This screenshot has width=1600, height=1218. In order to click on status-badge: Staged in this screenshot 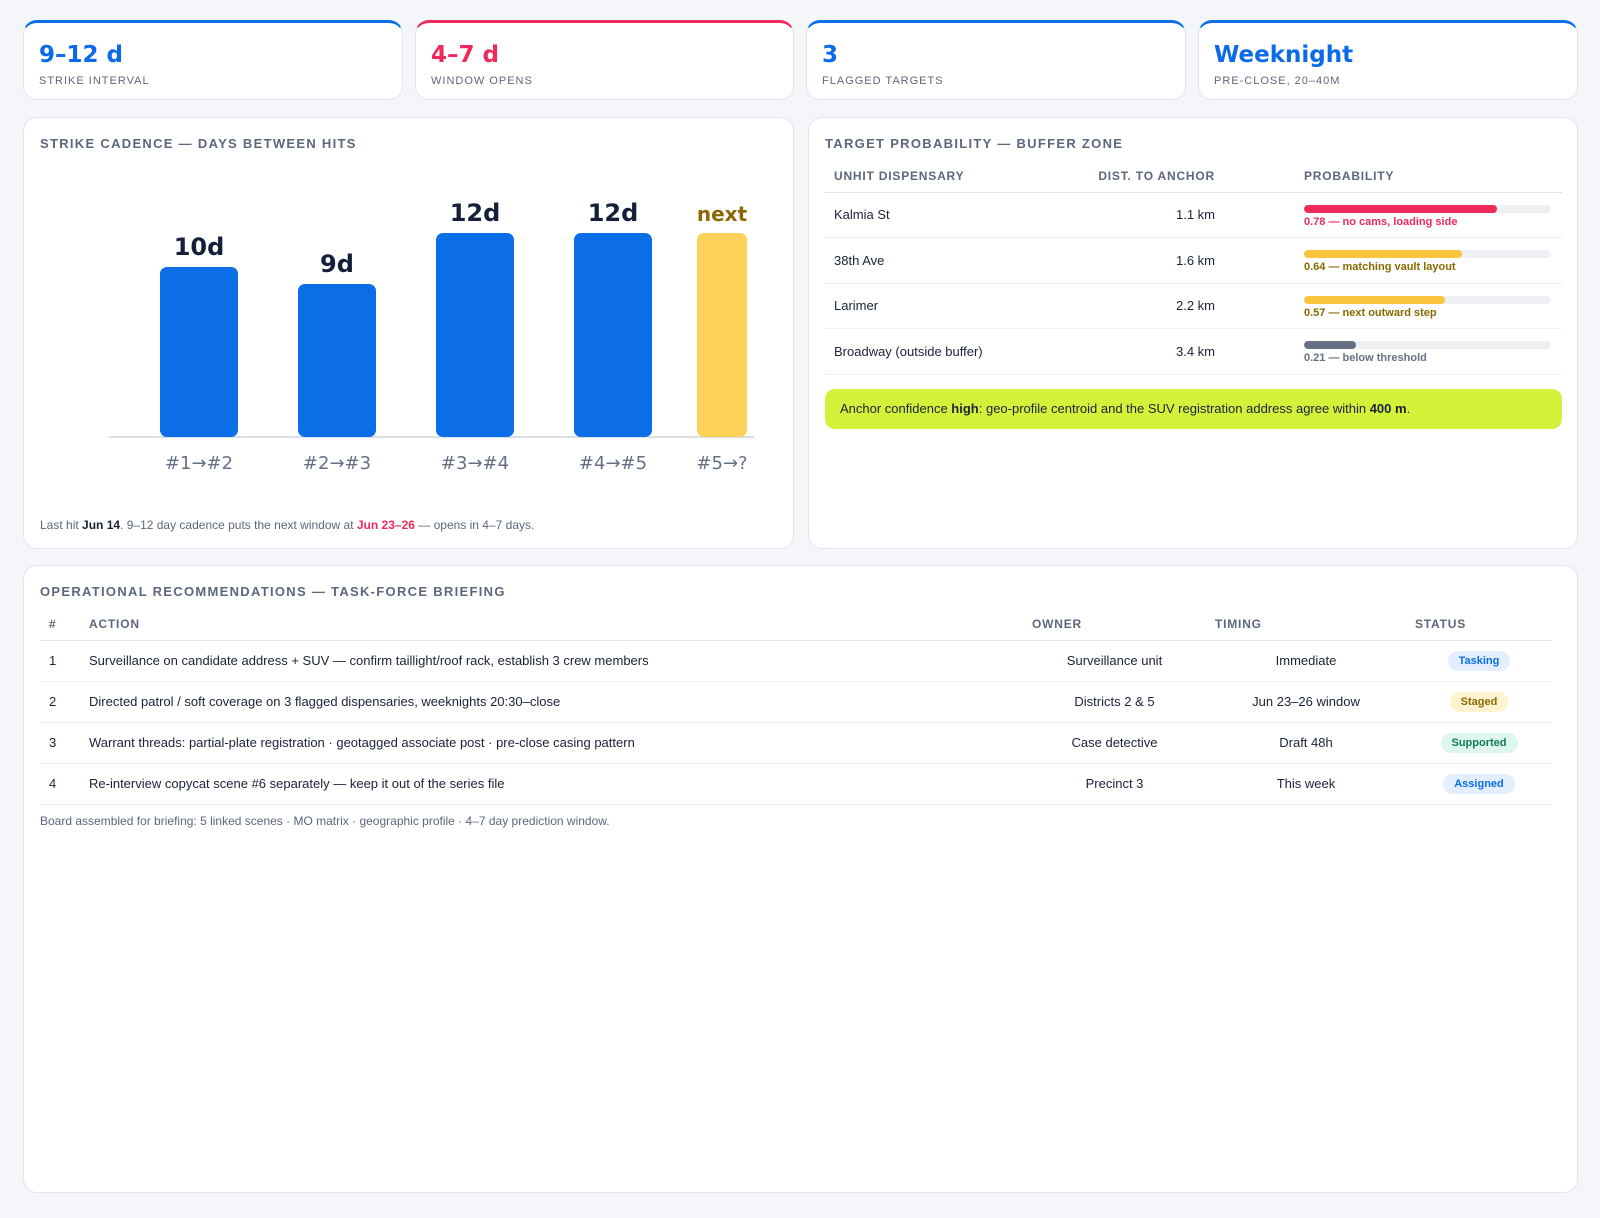, I will do `click(1479, 701)`.